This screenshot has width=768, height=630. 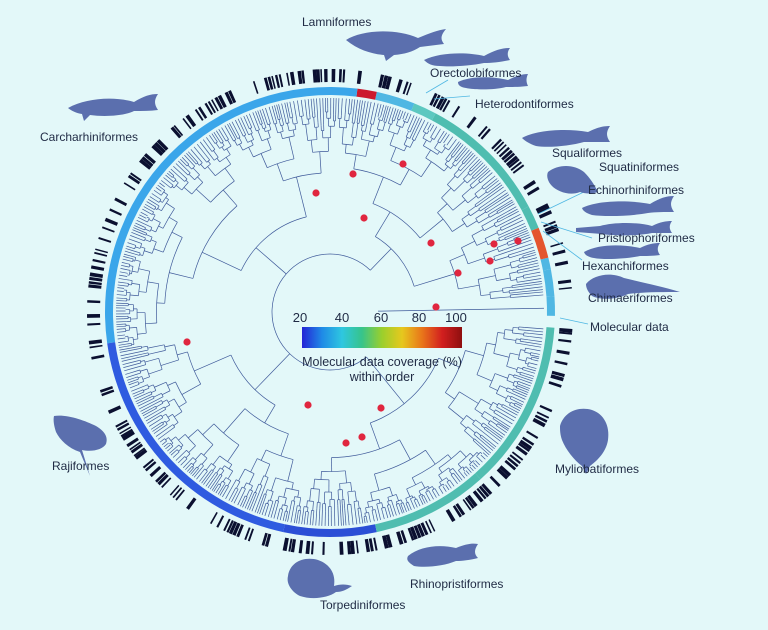 What do you see at coordinates (113, 107) in the screenshot?
I see `shark-silhouette` at bounding box center [113, 107].